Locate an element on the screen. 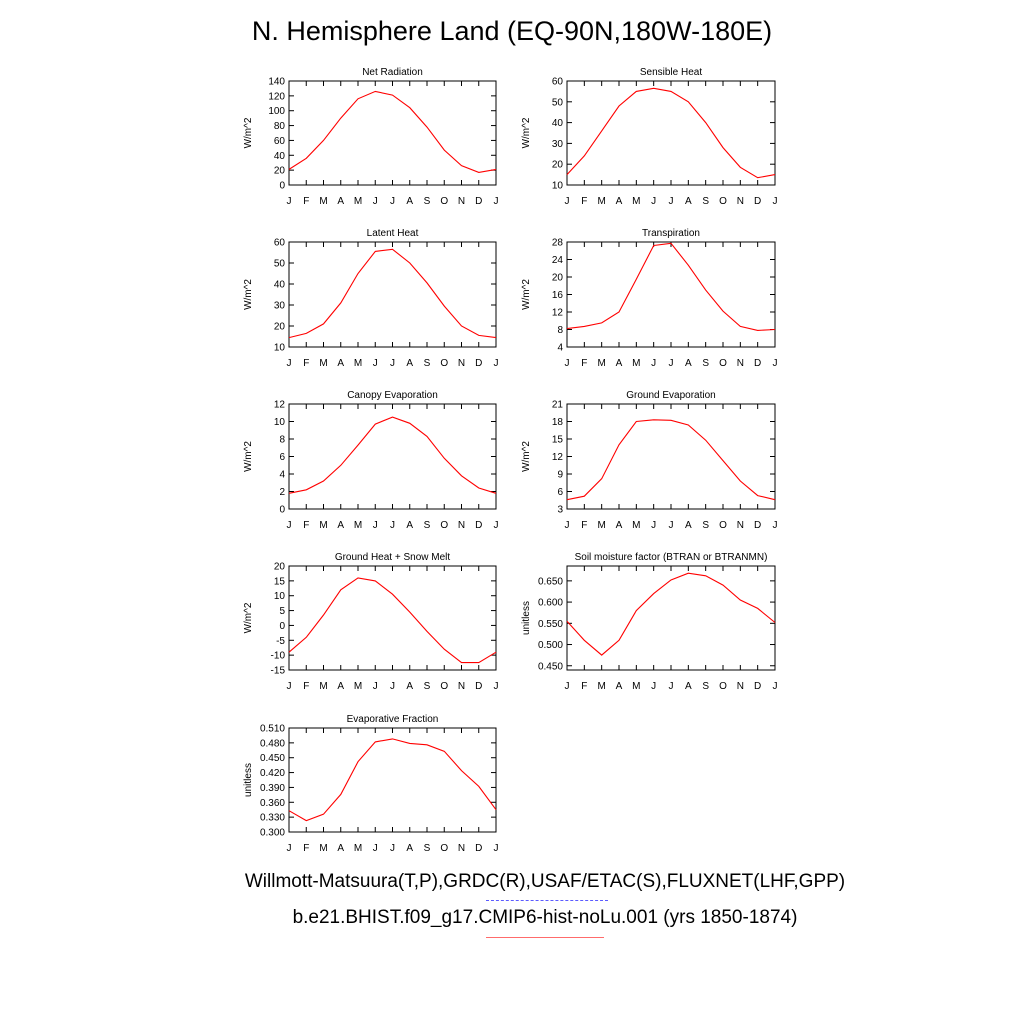 The height and width of the screenshot is (1024, 1024). y-tick-label: 0.390 is located at coordinates (272, 788).